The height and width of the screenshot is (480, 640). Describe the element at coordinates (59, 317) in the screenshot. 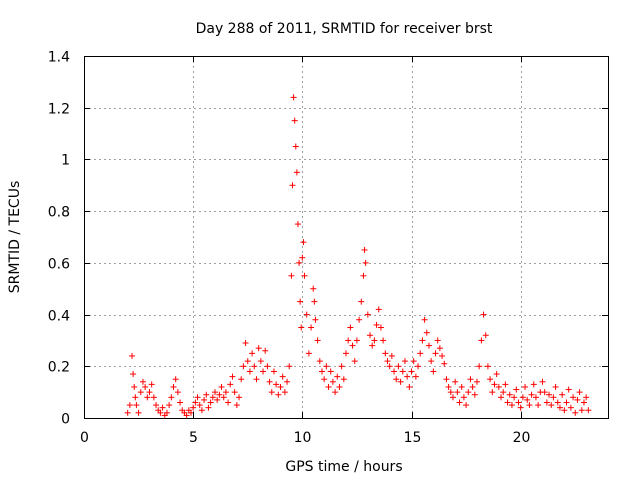

I see `y-tick-label: 0.4` at that location.